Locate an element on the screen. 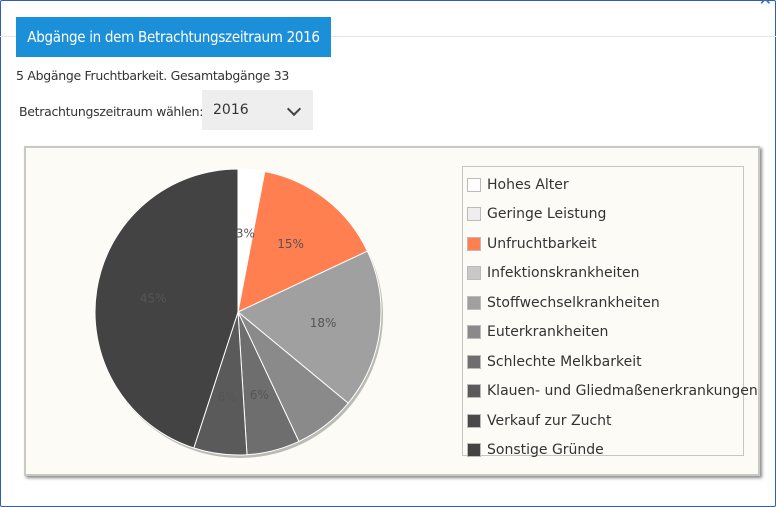 The image size is (776, 507). dialog-title-tab: Abgänge in dem Betrachtungszeitraum 2016 is located at coordinates (173, 37).